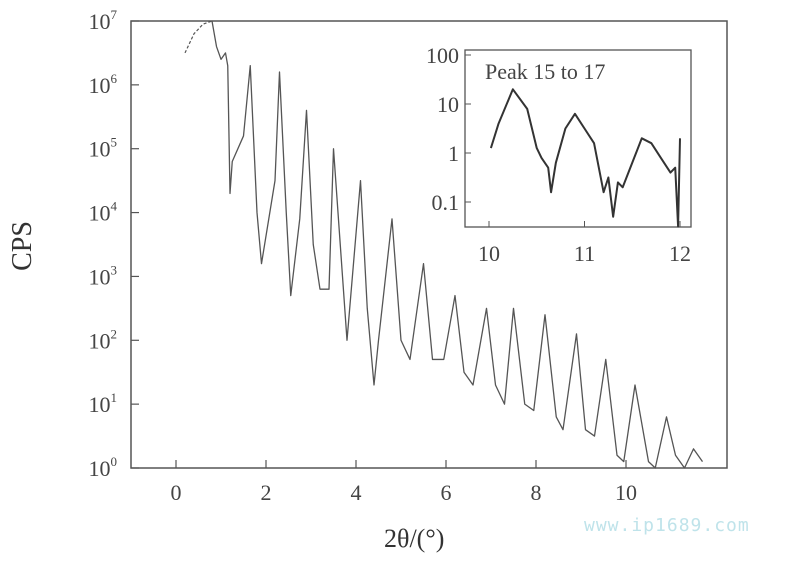 The height and width of the screenshot is (566, 788). Describe the element at coordinates (103, 403) in the screenshot. I see `y-tick-label: 10¹` at that location.